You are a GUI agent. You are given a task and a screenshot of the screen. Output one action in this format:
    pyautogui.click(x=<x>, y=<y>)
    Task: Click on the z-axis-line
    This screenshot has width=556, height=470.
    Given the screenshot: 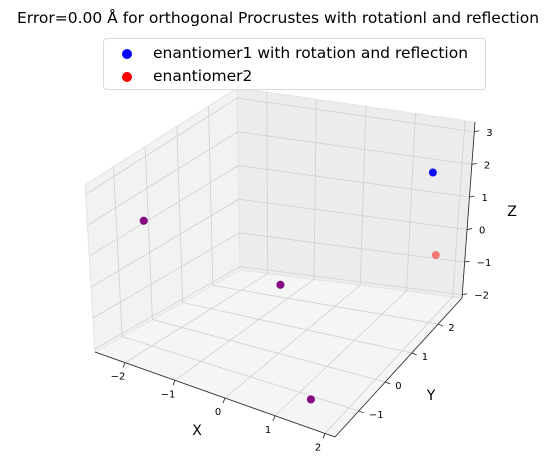 What is the action you would take?
    pyautogui.click(x=468, y=210)
    